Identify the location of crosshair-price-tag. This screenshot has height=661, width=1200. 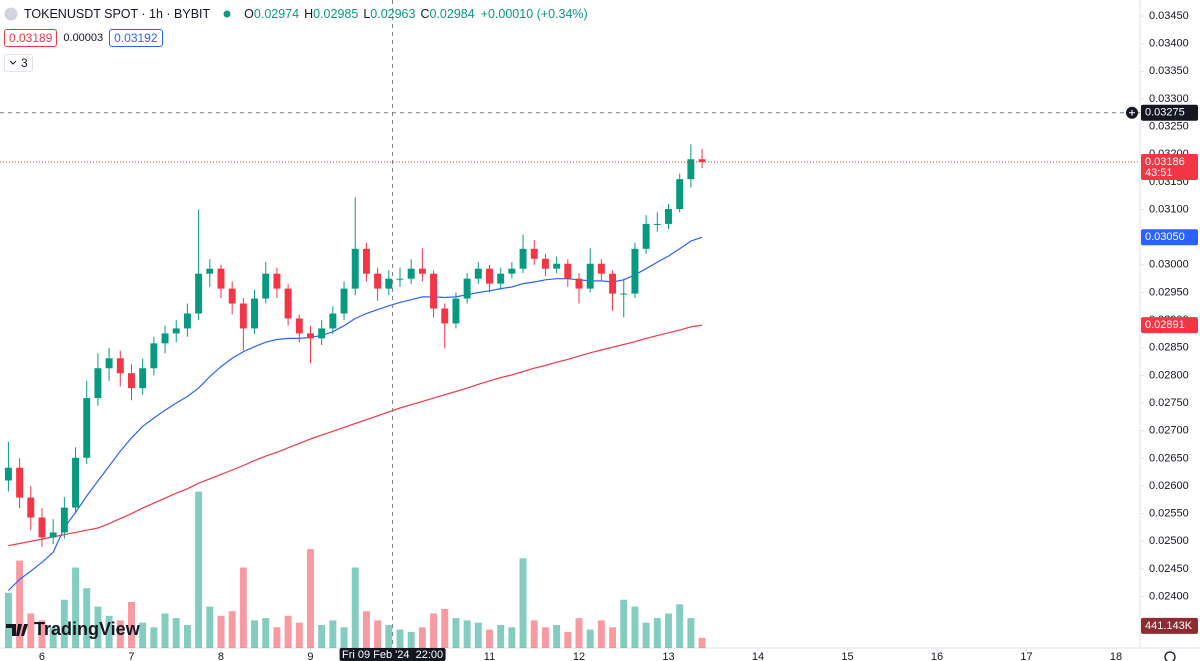
(1169, 112).